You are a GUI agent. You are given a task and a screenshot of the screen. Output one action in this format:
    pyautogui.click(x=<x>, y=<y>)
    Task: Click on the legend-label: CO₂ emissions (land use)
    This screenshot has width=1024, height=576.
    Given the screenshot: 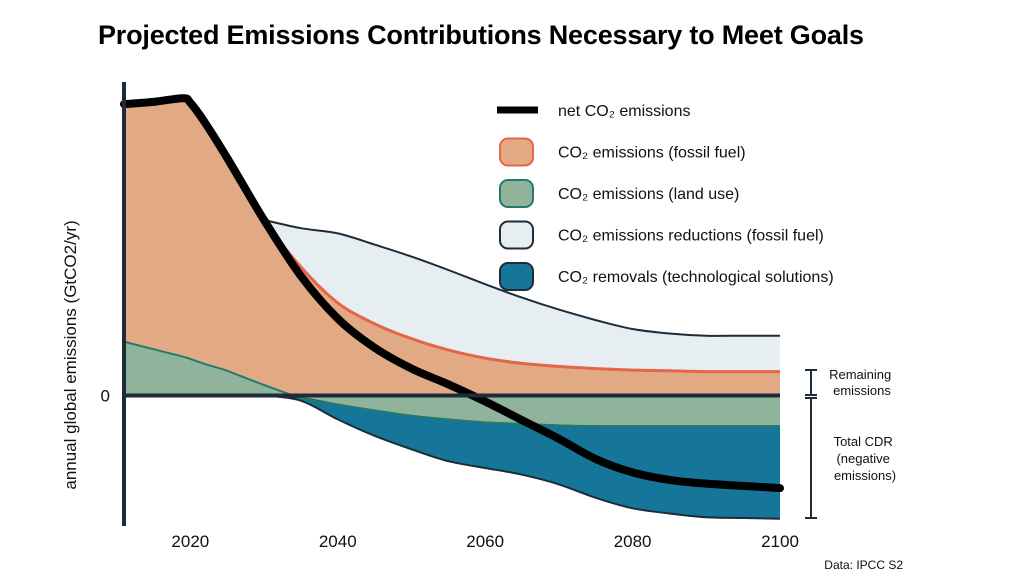 What is the action you would take?
    pyautogui.click(x=648, y=194)
    